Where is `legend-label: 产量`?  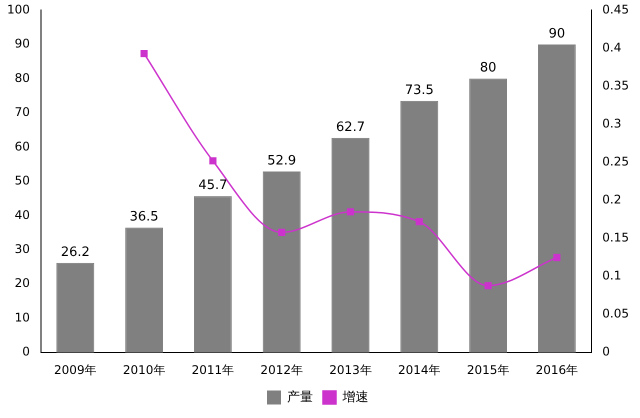
legend-label: 产量 is located at coordinates (300, 397).